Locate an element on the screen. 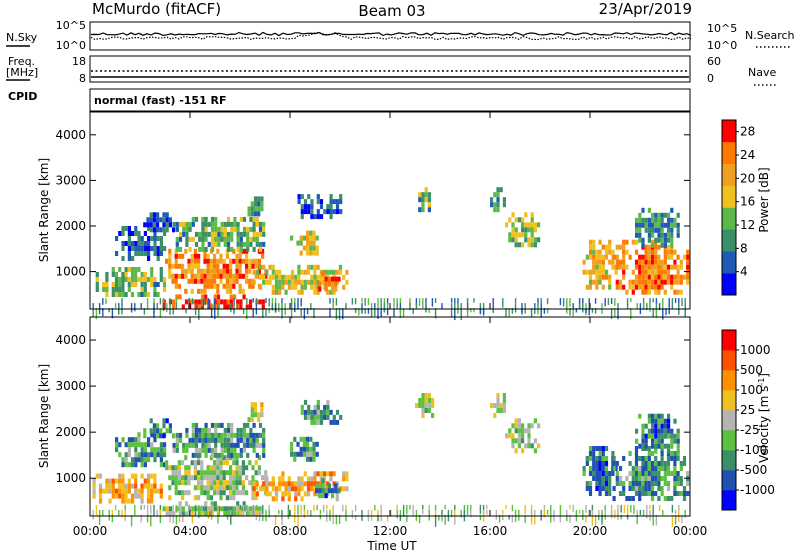 This screenshot has width=800, height=554. colorbar-swatch is located at coordinates (729, 360).